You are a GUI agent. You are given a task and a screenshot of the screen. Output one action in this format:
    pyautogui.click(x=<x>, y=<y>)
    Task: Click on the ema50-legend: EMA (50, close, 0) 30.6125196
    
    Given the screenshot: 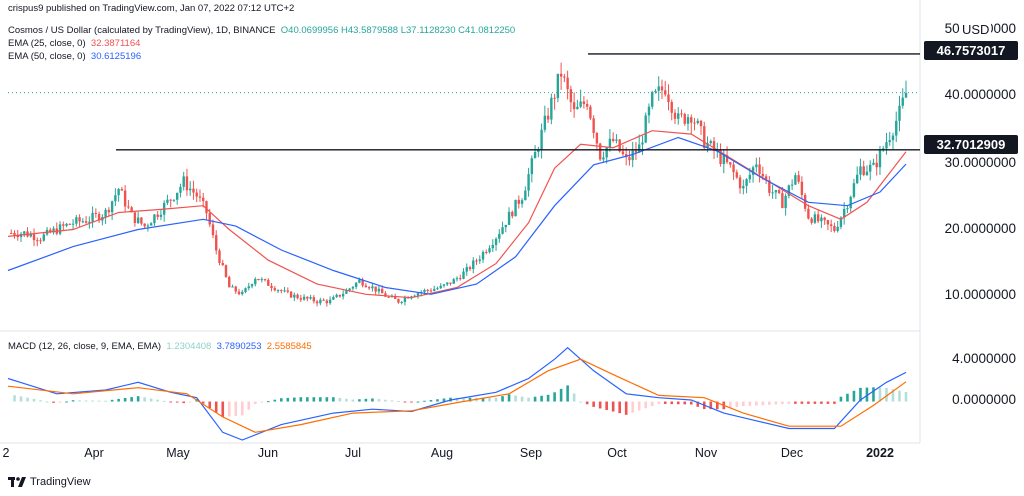 What is the action you would take?
    pyautogui.click(x=74, y=57)
    